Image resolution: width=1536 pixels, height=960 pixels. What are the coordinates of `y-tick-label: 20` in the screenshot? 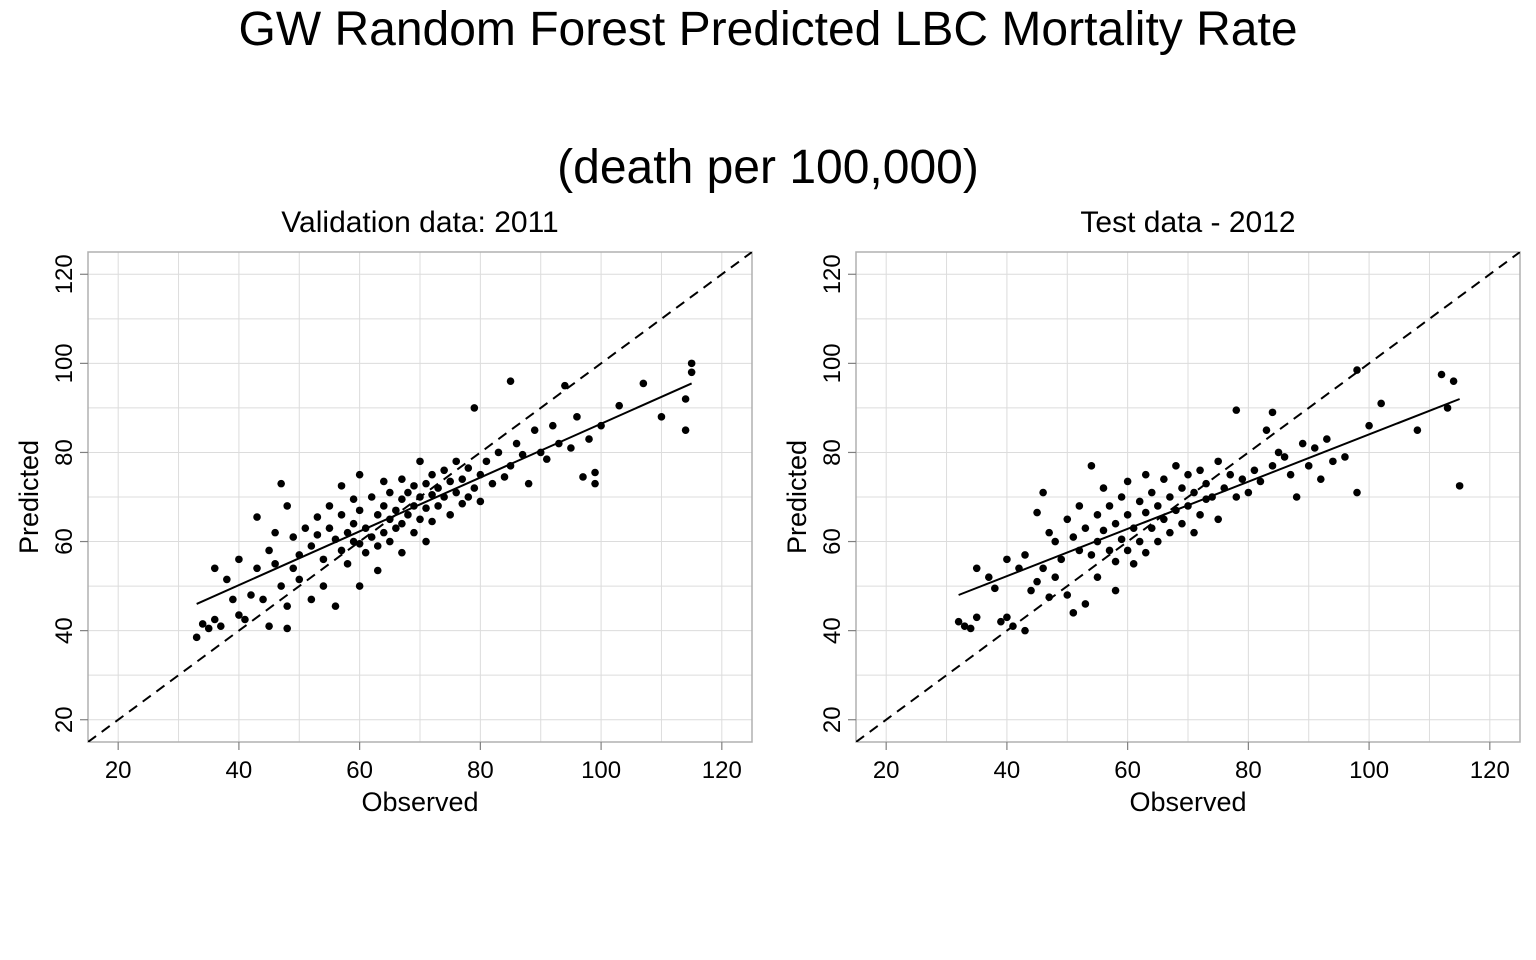 It's located at (64, 719).